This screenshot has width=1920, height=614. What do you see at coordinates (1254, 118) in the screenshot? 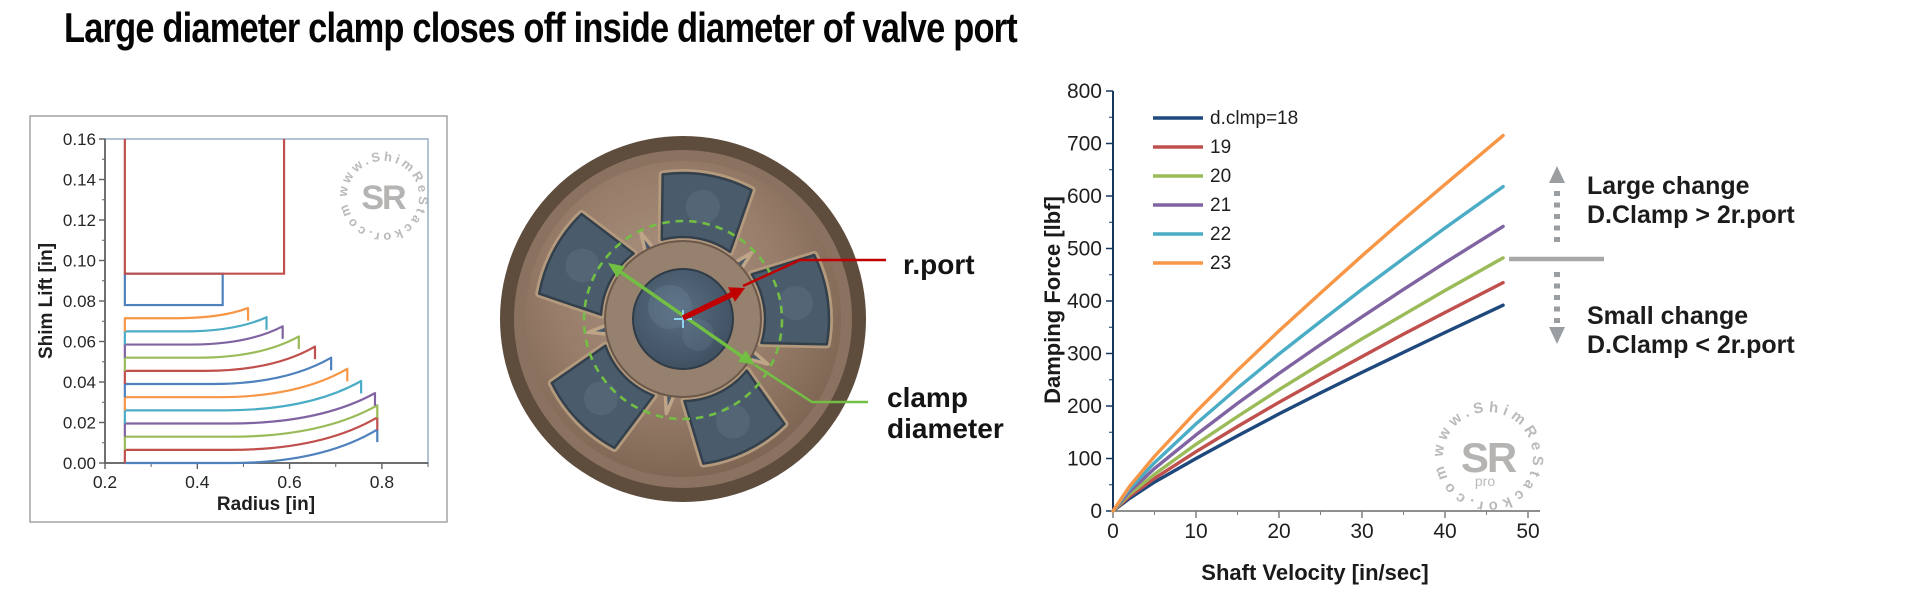
I see `legend-label: d.clmp=18` at bounding box center [1254, 118].